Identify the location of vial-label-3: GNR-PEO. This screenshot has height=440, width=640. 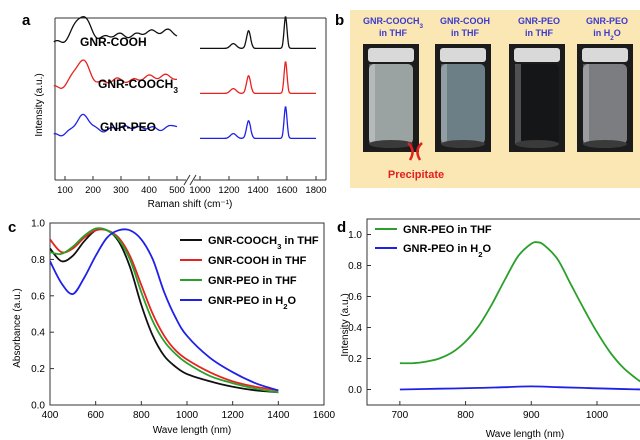
(607, 21).